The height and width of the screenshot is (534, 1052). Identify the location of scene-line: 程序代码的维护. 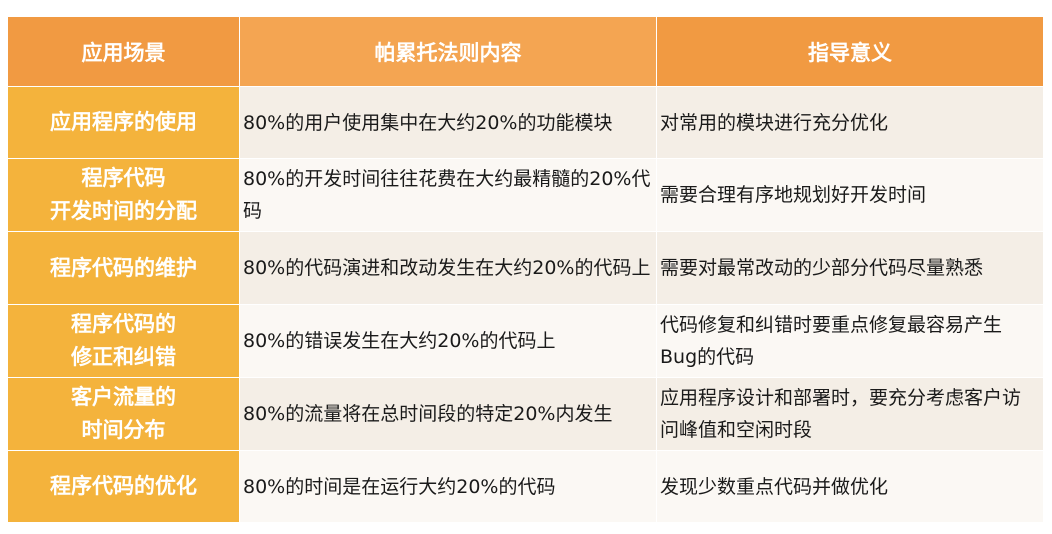
(123, 267).